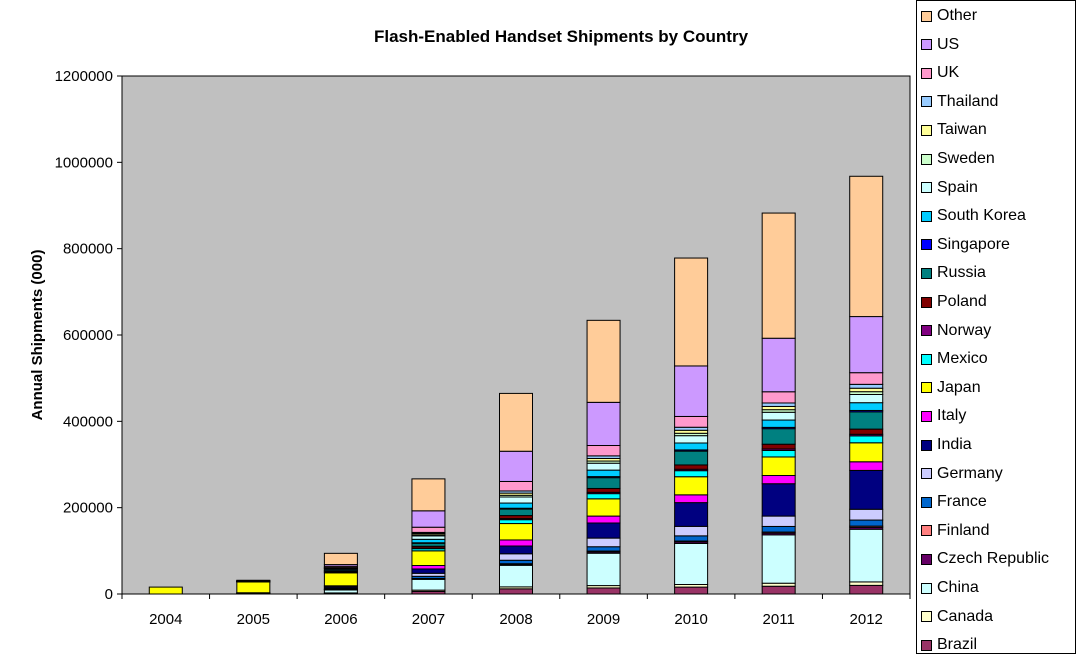 The height and width of the screenshot is (659, 1078). I want to click on bar-segment-italy-2011, so click(778, 480).